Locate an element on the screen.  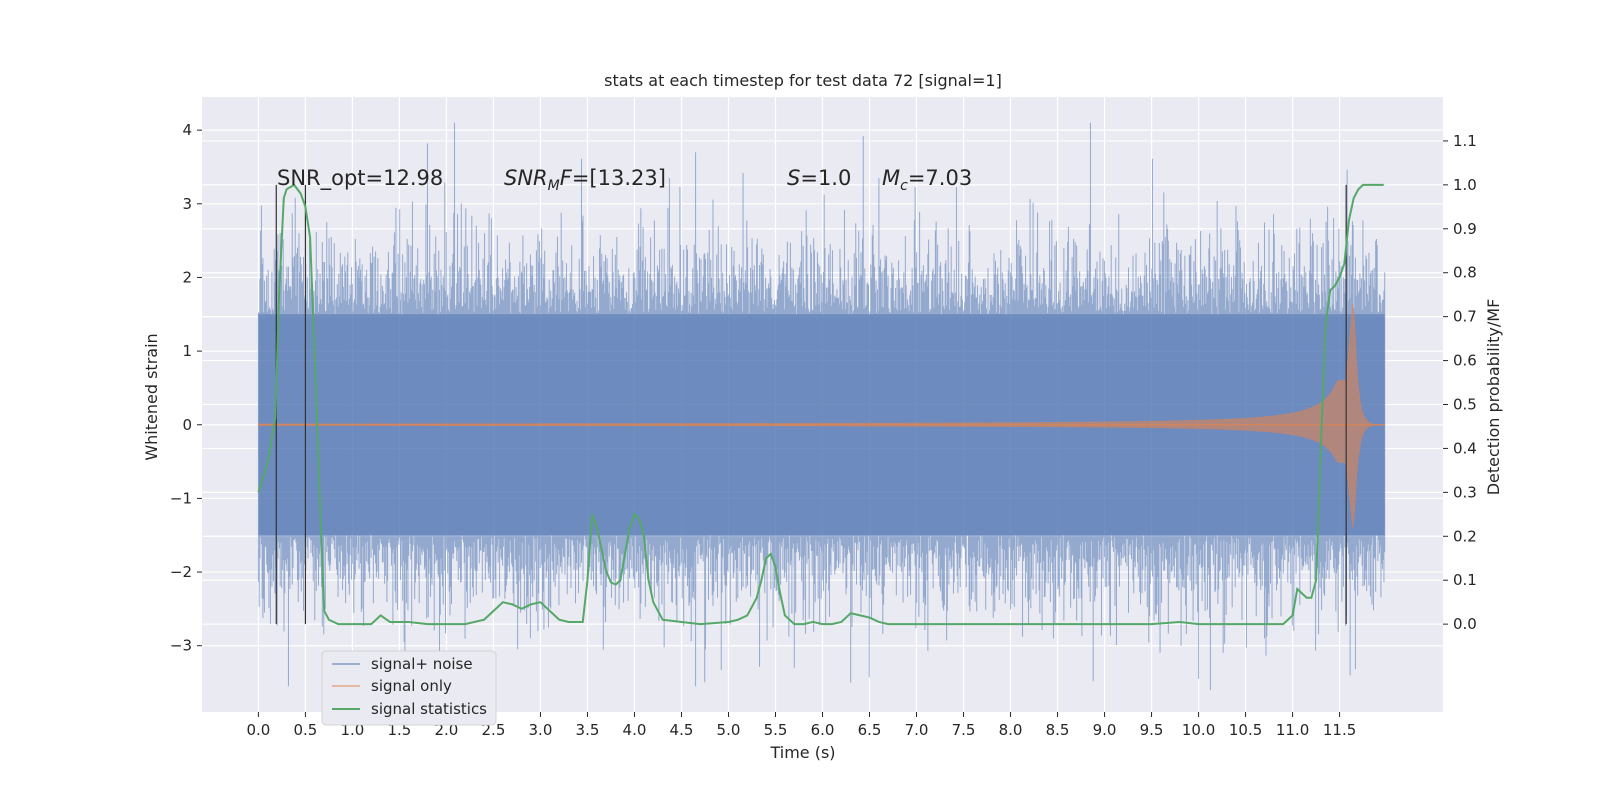
y-right-tick-label: 0.4 is located at coordinates (1465, 448).